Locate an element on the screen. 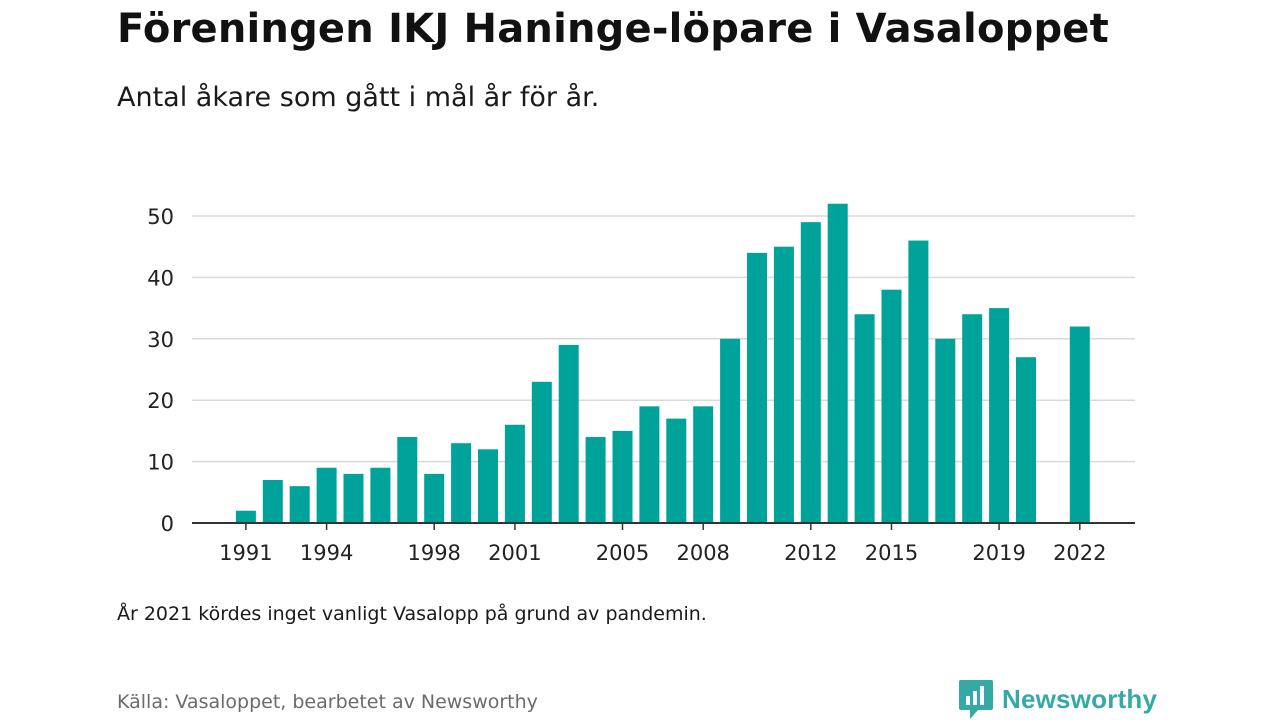  x-tick-label: 2015 is located at coordinates (891, 553).